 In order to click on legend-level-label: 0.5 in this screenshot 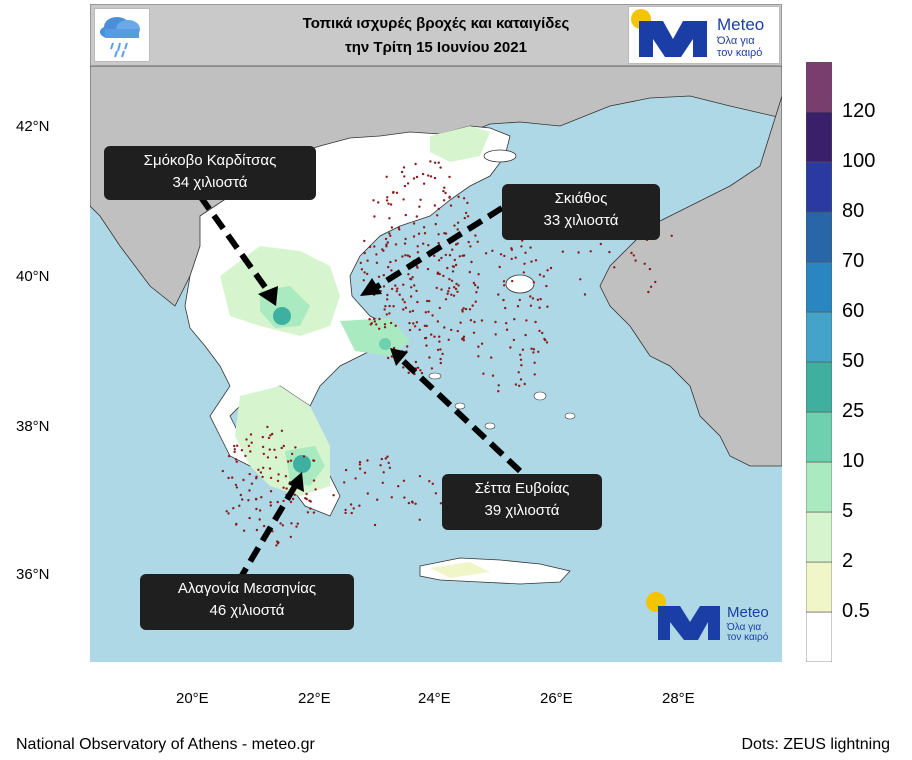, I will do `click(856, 611)`.